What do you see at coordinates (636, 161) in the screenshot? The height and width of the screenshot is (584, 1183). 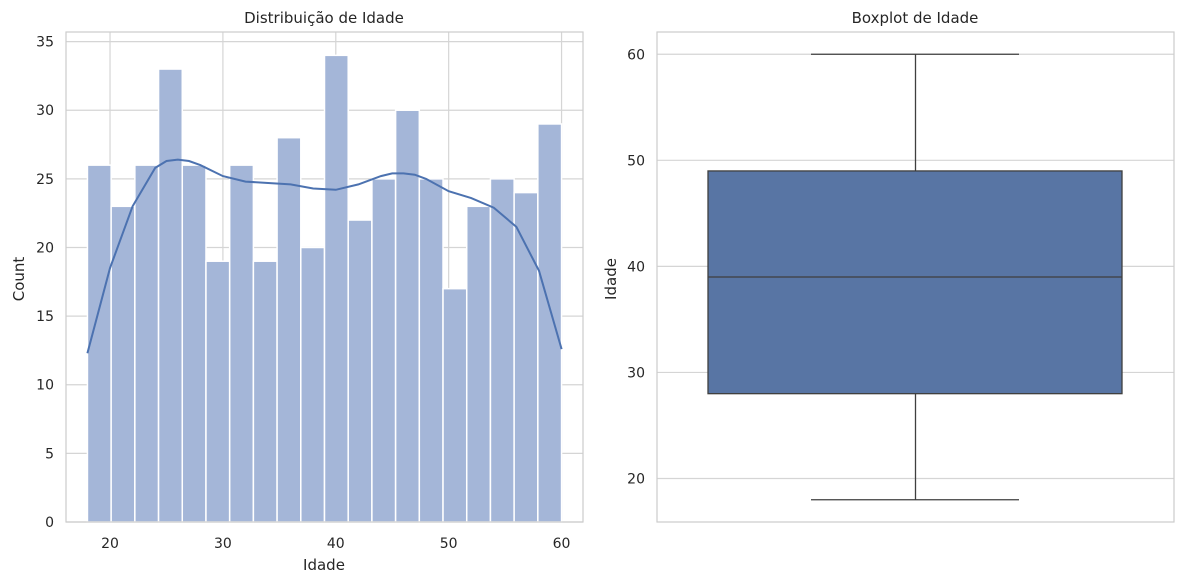 I see `boxplot-y-tick-label: 50` at bounding box center [636, 161].